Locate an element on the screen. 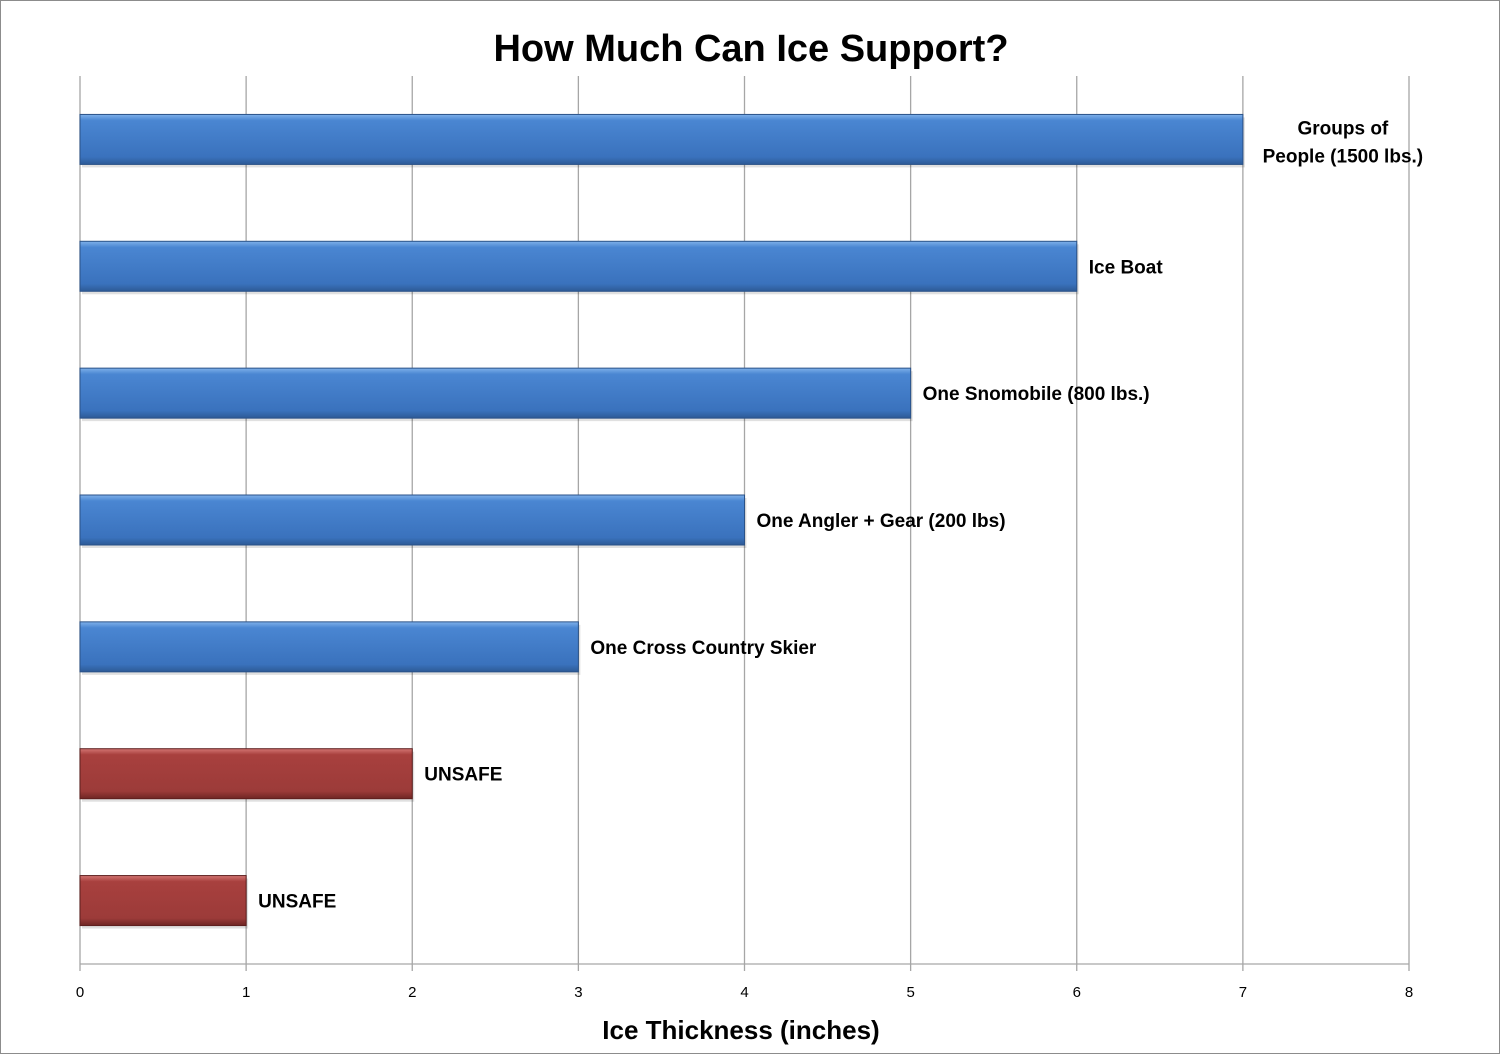 The image size is (1500, 1054). bar-data-label: One Snomobile (800 lbs.) is located at coordinates (1036, 394).